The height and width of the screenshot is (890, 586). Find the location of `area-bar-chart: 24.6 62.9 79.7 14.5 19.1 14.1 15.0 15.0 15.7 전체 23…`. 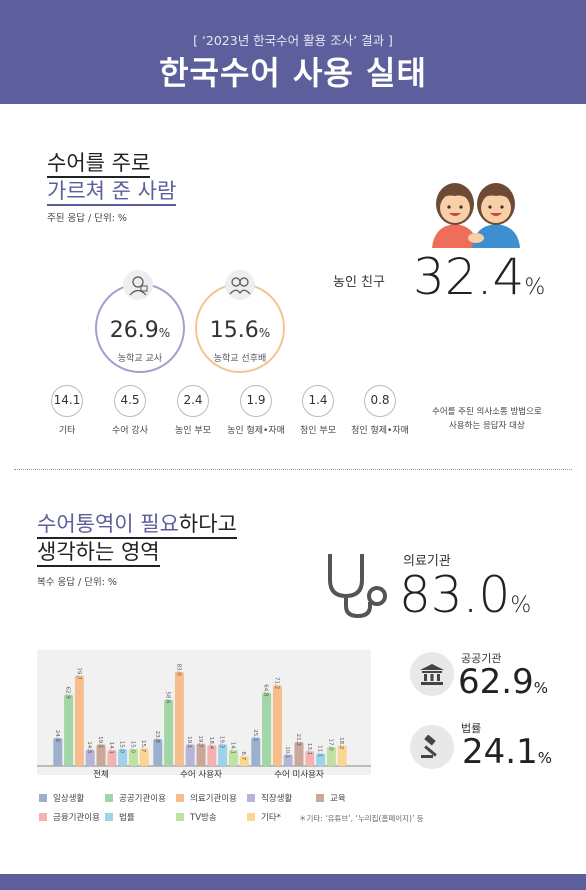

area-bar-chart: 24.6 62.9 79.7 14.5 19.1 14.1 15.0 15.0 15.7 전체 23… is located at coordinates (204, 722).